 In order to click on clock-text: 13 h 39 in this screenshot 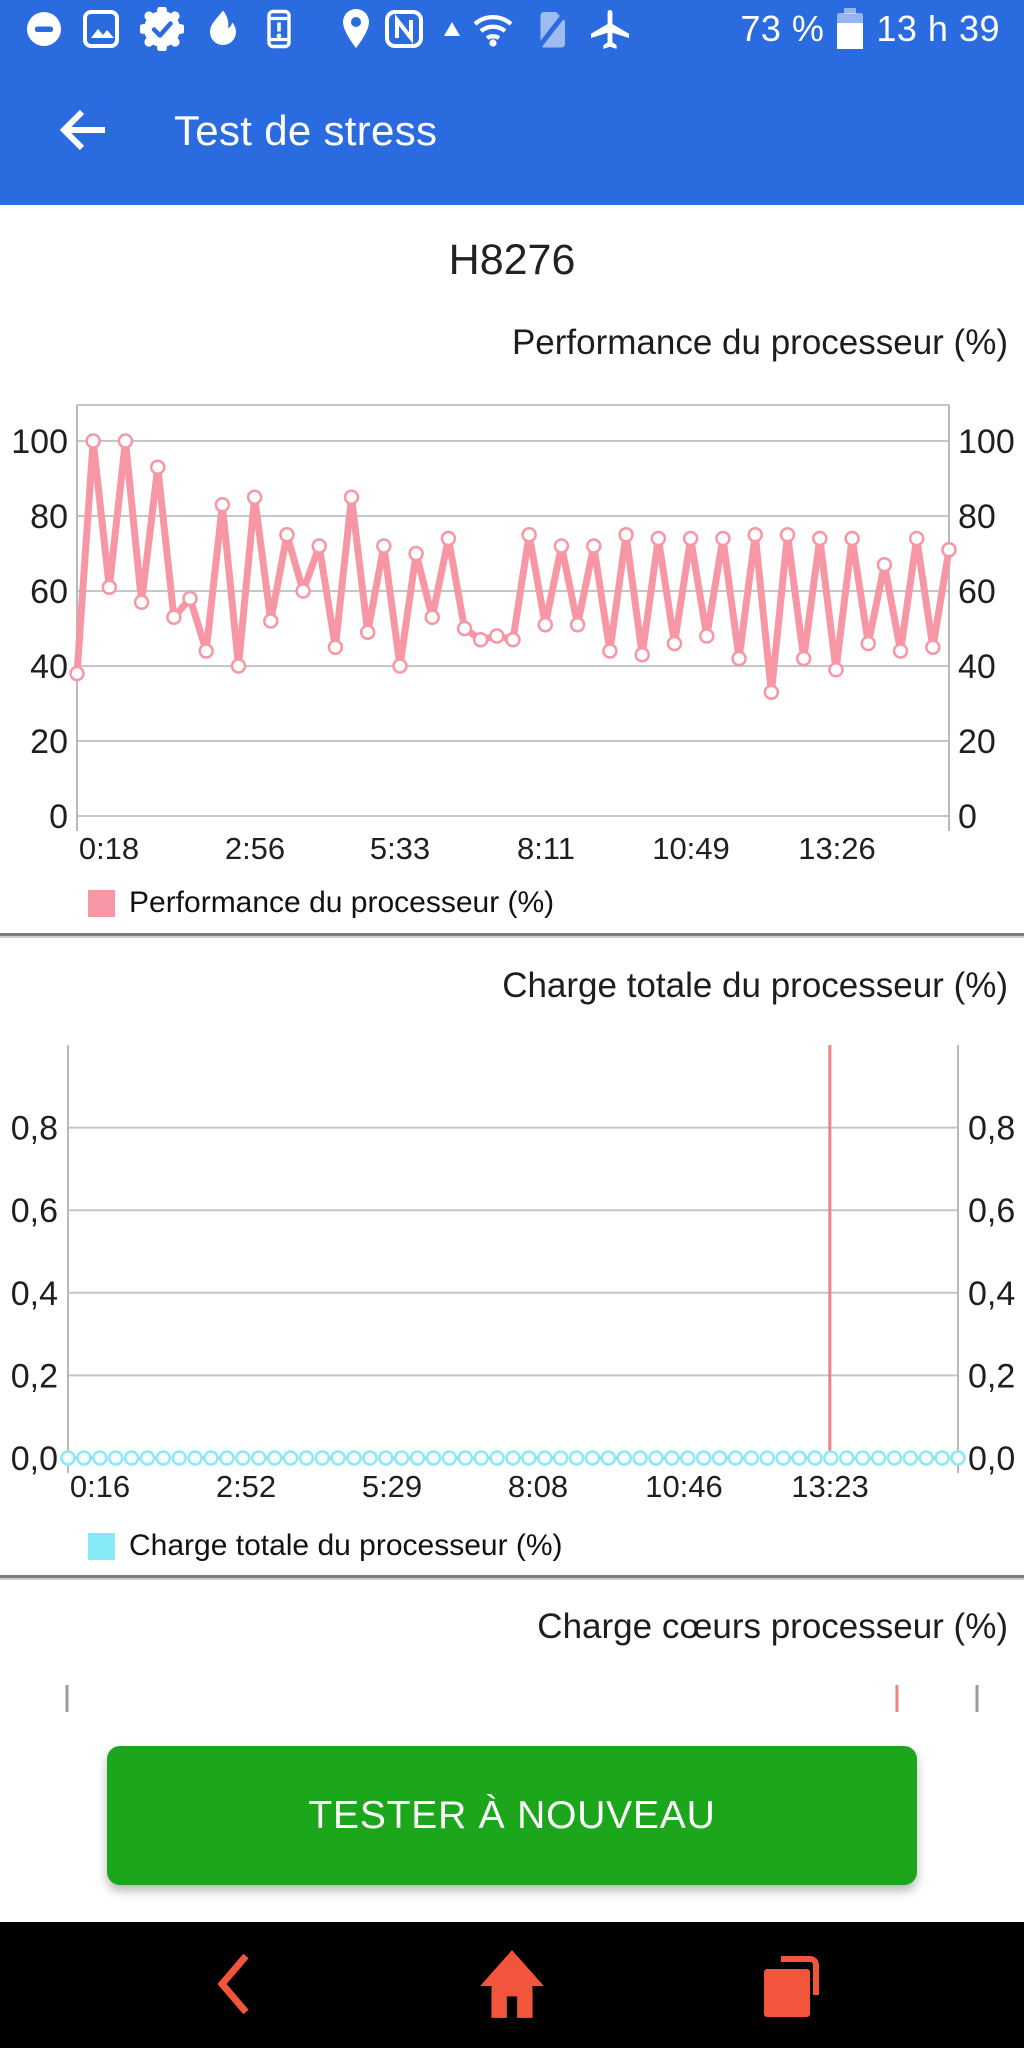, I will do `click(938, 28)`.